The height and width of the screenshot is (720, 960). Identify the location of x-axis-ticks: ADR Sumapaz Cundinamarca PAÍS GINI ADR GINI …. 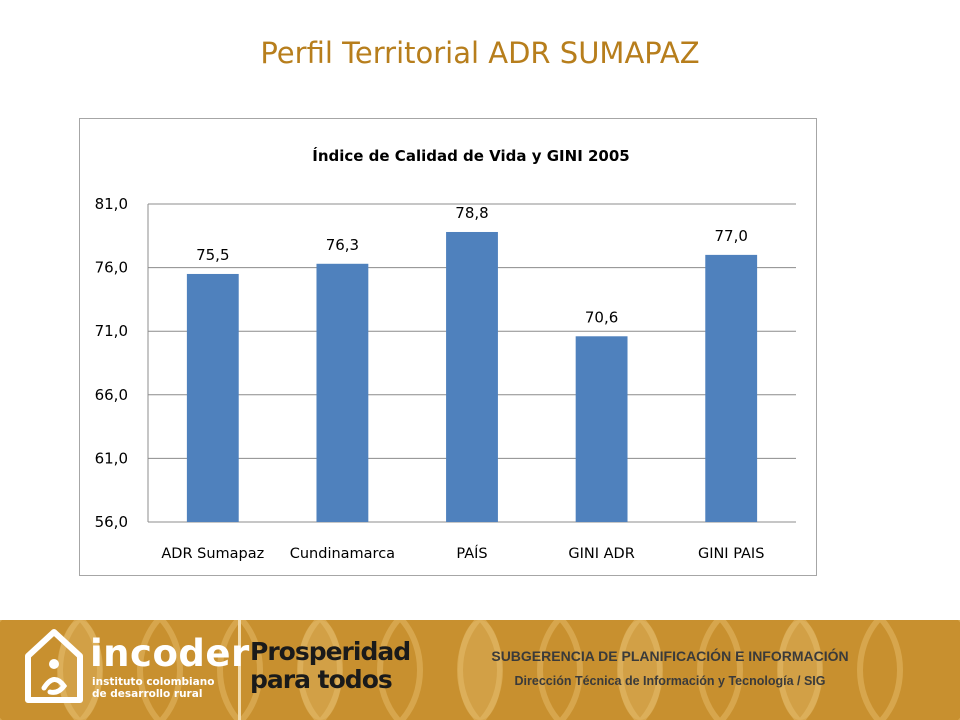
(462, 553).